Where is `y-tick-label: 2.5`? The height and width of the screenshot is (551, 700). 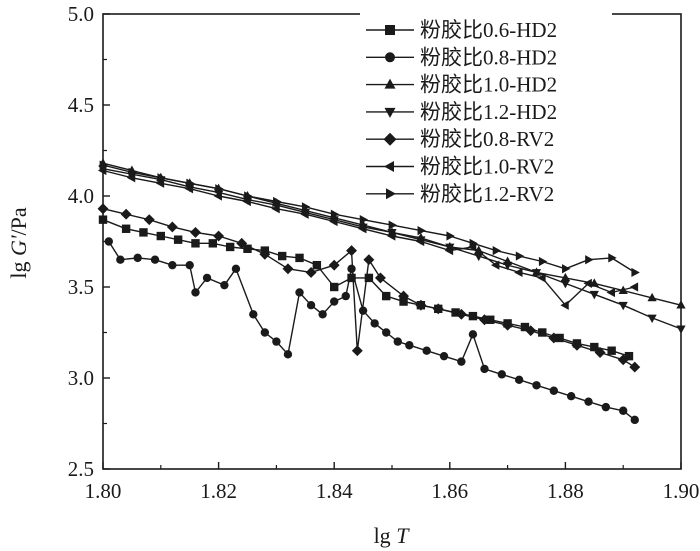
y-tick-label: 2.5 is located at coordinates (81, 469).